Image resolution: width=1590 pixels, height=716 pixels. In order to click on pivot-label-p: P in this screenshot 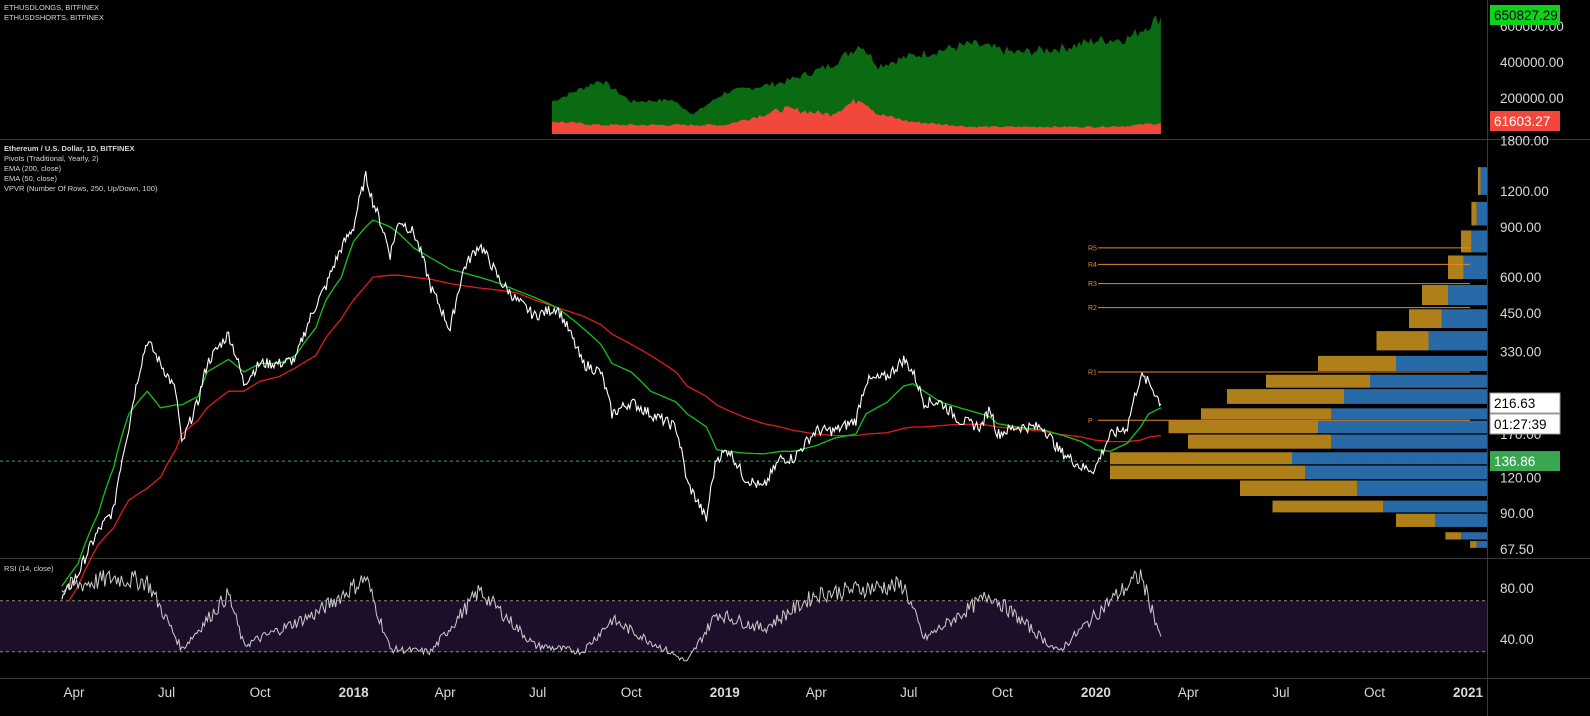, I will do `click(1090, 421)`.